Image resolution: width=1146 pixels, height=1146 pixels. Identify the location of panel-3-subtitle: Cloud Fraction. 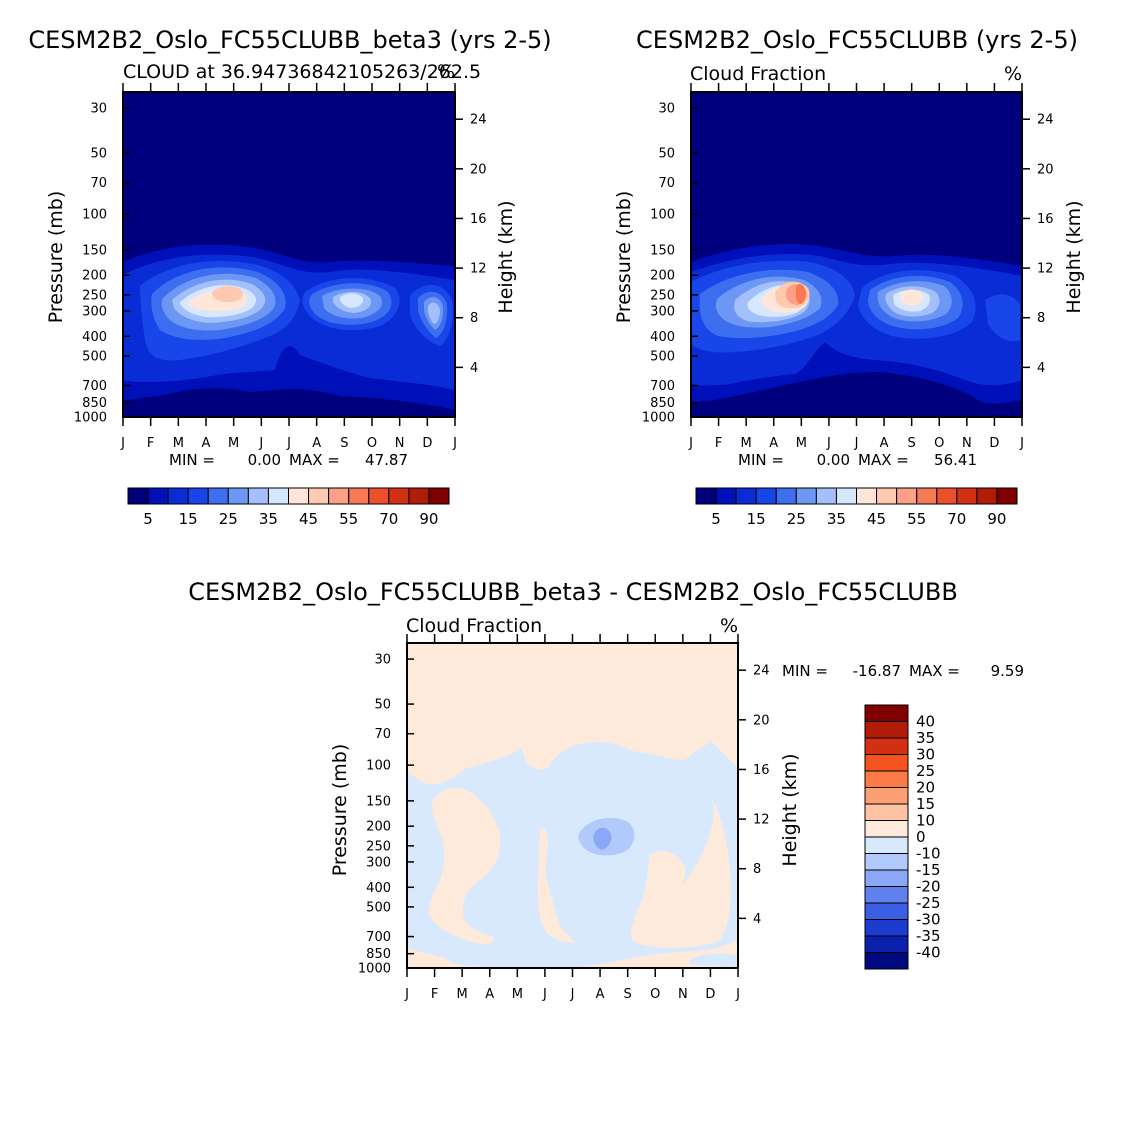
(474, 626).